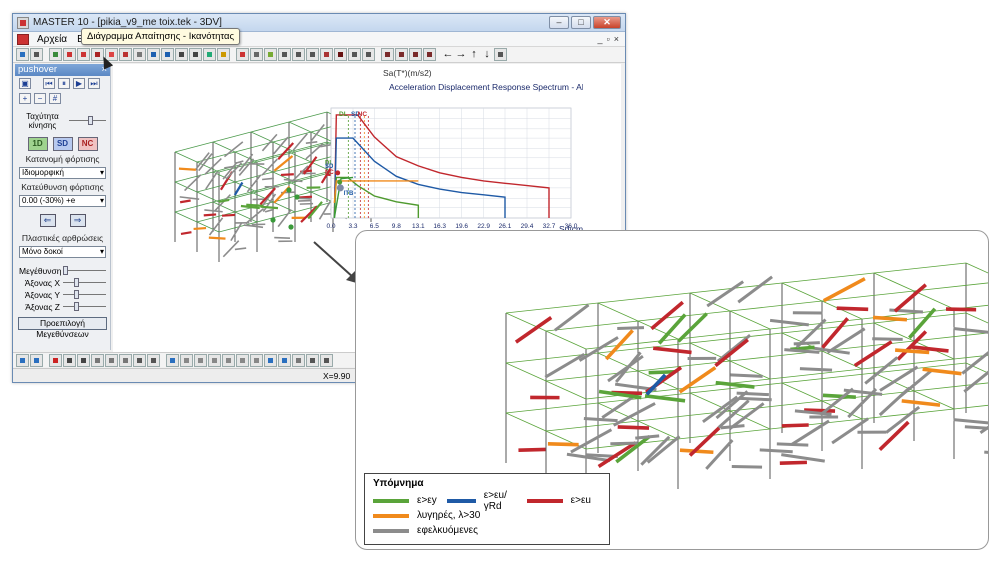  What do you see at coordinates (607, 22) in the screenshot?
I see `close-button: ✕` at bounding box center [607, 22].